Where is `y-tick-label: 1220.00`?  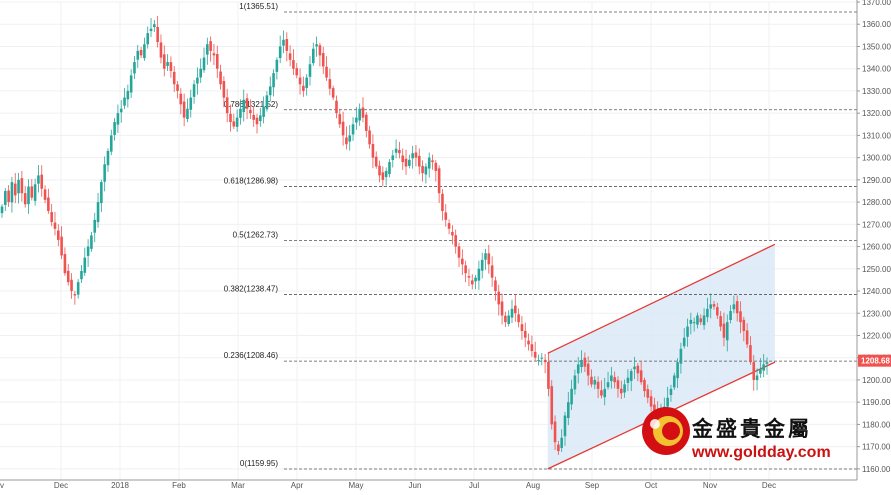 y-tick-label: 1220.00 is located at coordinates (876, 335).